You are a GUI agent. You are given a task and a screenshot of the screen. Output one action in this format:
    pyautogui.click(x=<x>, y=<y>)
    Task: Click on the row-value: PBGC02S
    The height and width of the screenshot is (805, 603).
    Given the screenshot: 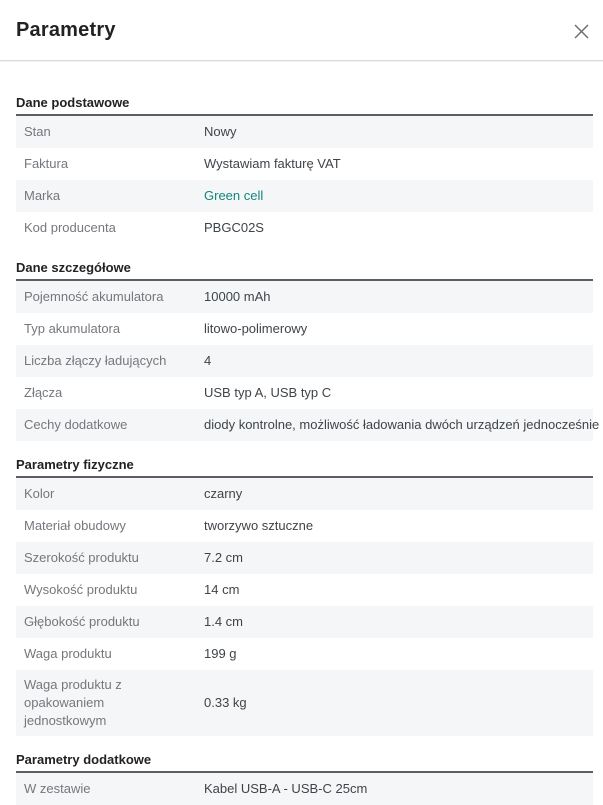 What is the action you would take?
    pyautogui.click(x=234, y=227)
    